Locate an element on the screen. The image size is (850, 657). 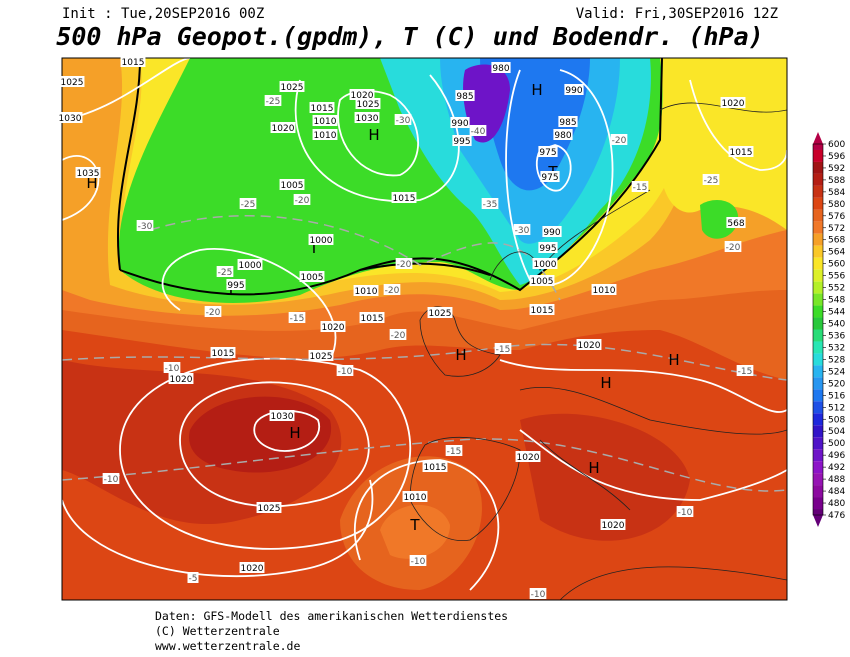
scale-label: 512 is located at coordinates (836, 408).